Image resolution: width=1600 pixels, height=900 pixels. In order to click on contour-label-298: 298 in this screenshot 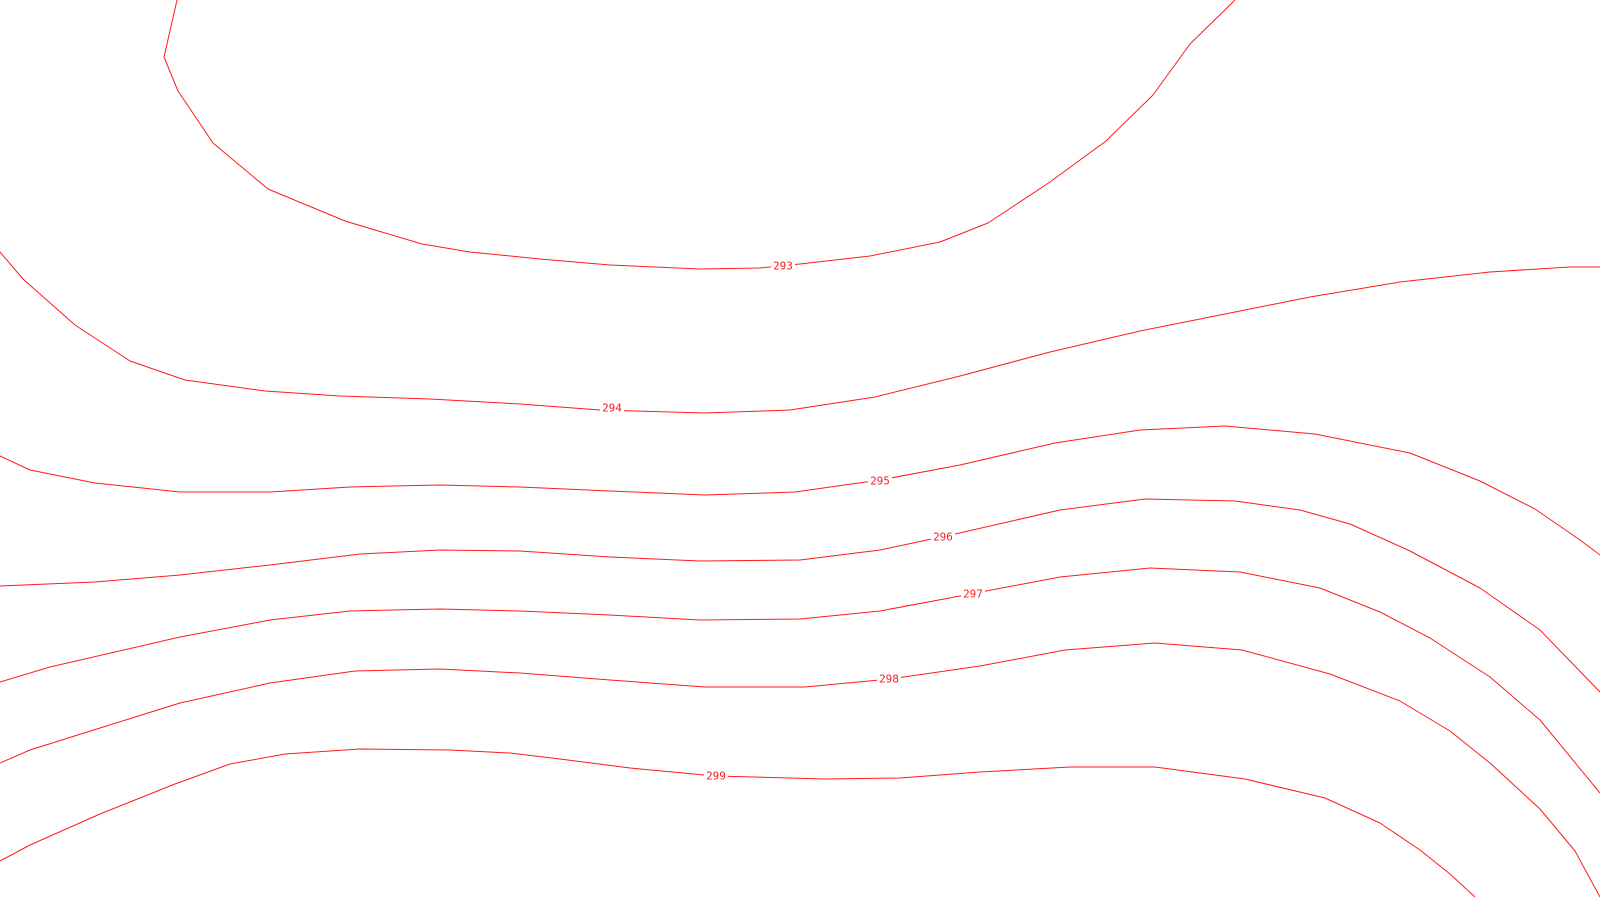, I will do `click(889, 679)`.